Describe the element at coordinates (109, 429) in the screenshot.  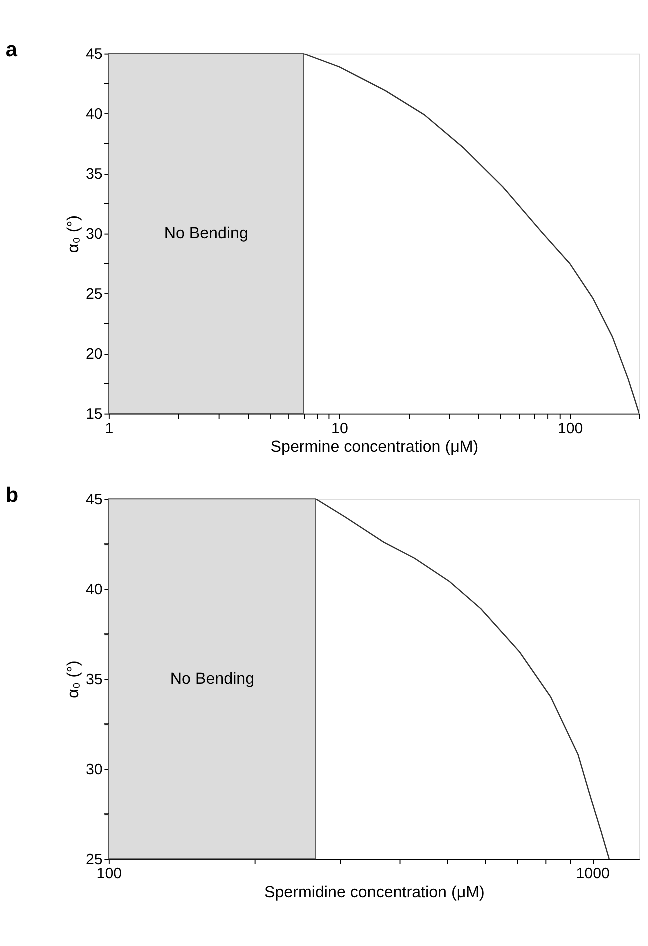
I see `x-tick-label: 1` at that location.